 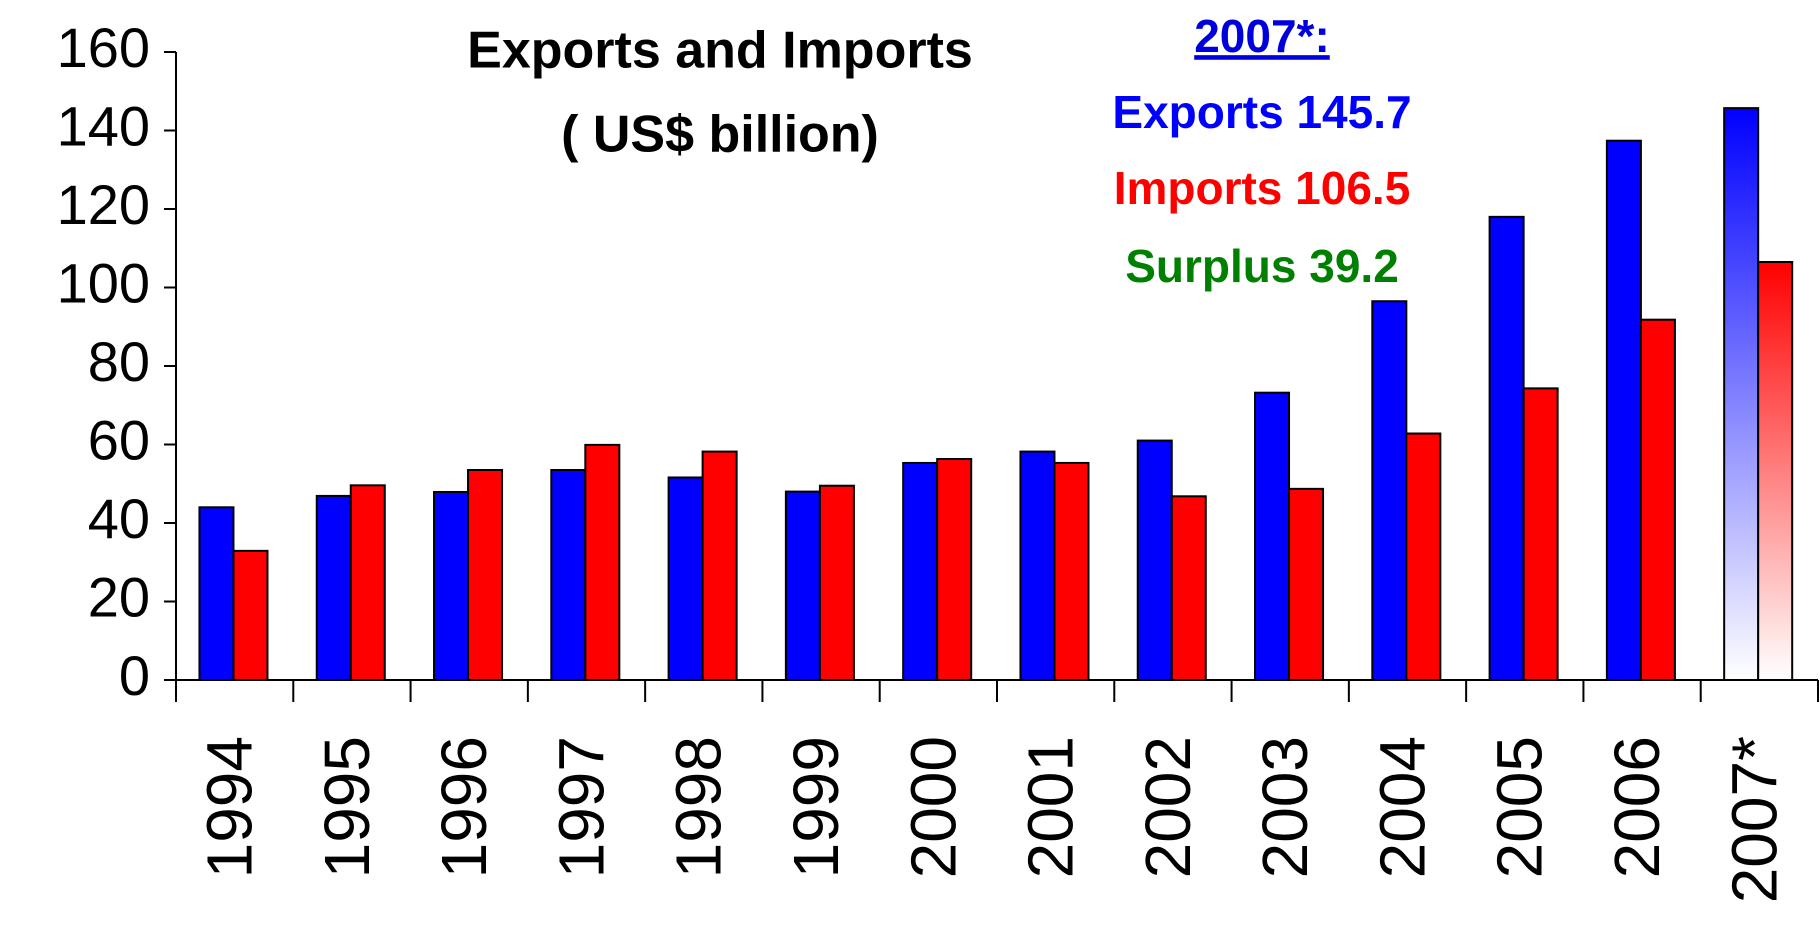 What do you see at coordinates (581, 807) in the screenshot?
I see `x-tick-label: 1997` at bounding box center [581, 807].